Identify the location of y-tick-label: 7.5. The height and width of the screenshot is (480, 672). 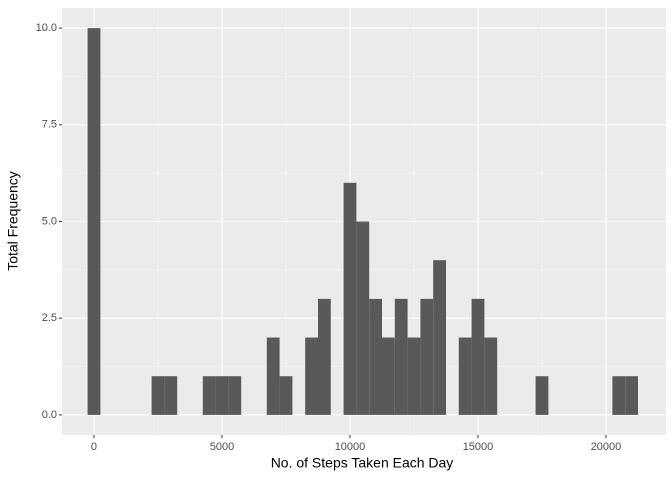
(49, 125).